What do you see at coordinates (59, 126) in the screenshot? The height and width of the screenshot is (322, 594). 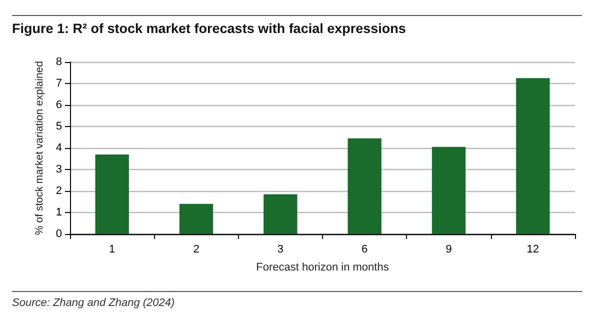 I see `y-tick-label: 5` at bounding box center [59, 126].